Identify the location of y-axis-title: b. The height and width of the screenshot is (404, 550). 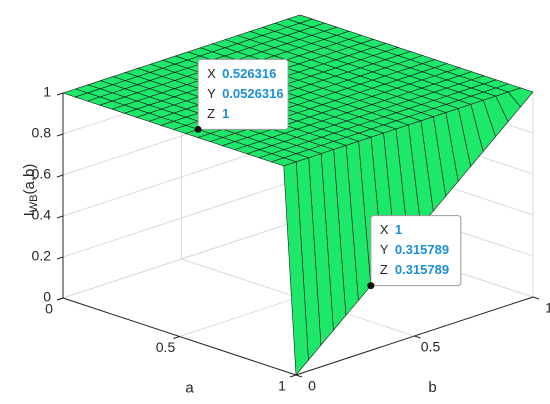
(432, 387).